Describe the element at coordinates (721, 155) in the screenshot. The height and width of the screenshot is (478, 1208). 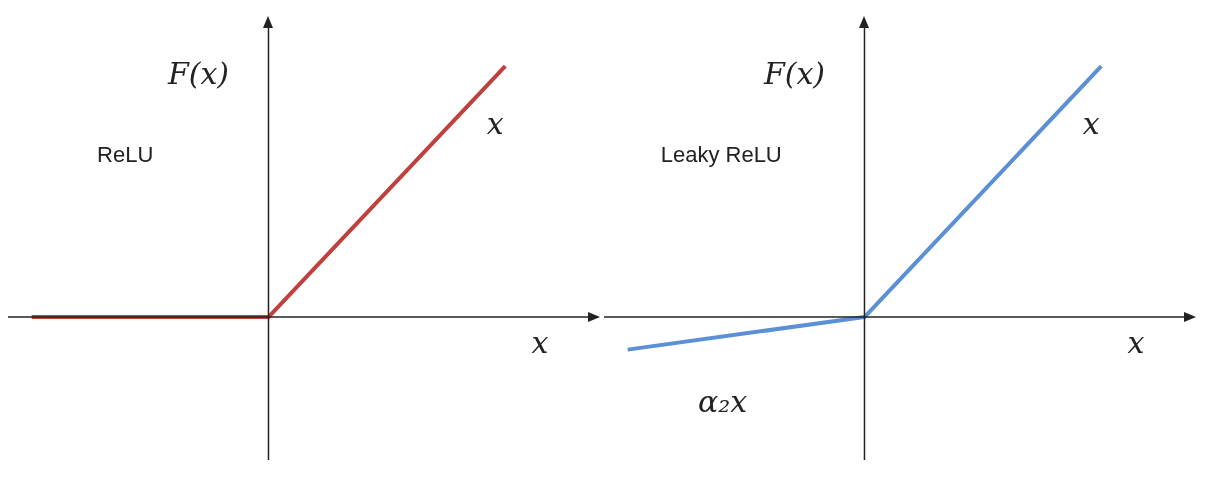
I see `text: Leaky ReLU` at that location.